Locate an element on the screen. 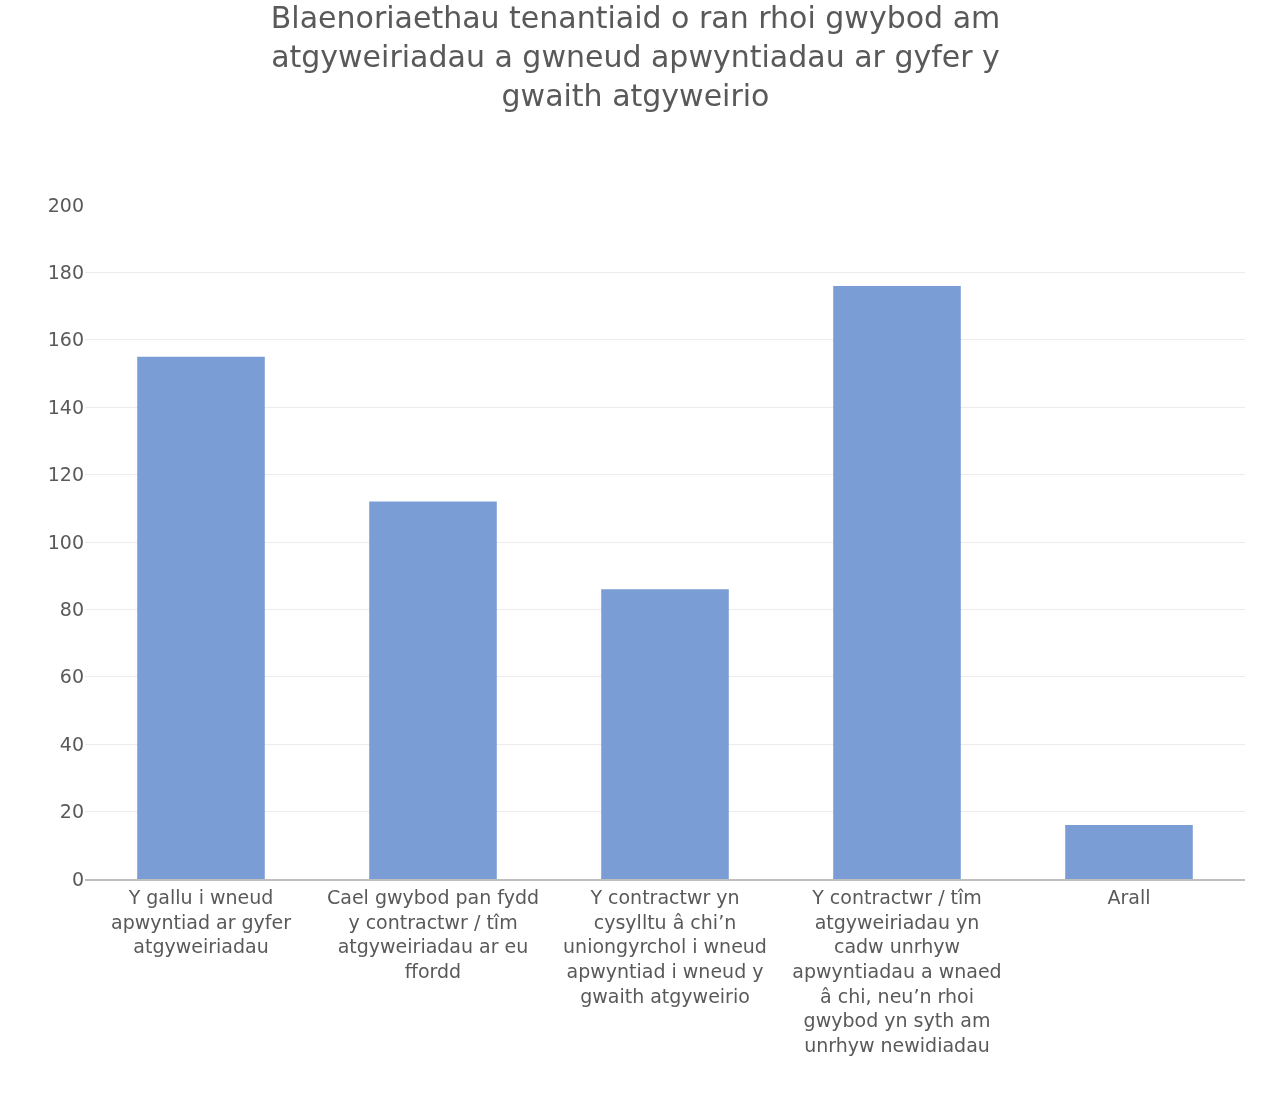  x-tick-label: Y contractwr / tîm atgyweiriadau yn cadw unrhyw apwyntiadau a wnaed â chi, neu’n rhoi gwybod yn syth am unrhyw newidiadau is located at coordinates (897, 970).